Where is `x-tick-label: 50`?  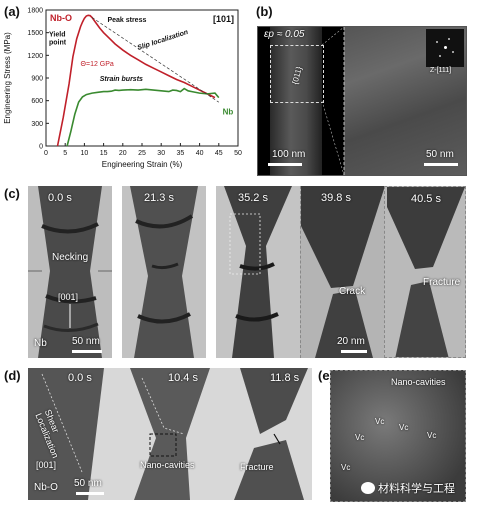 x-tick-label: 50 is located at coordinates (238, 153).